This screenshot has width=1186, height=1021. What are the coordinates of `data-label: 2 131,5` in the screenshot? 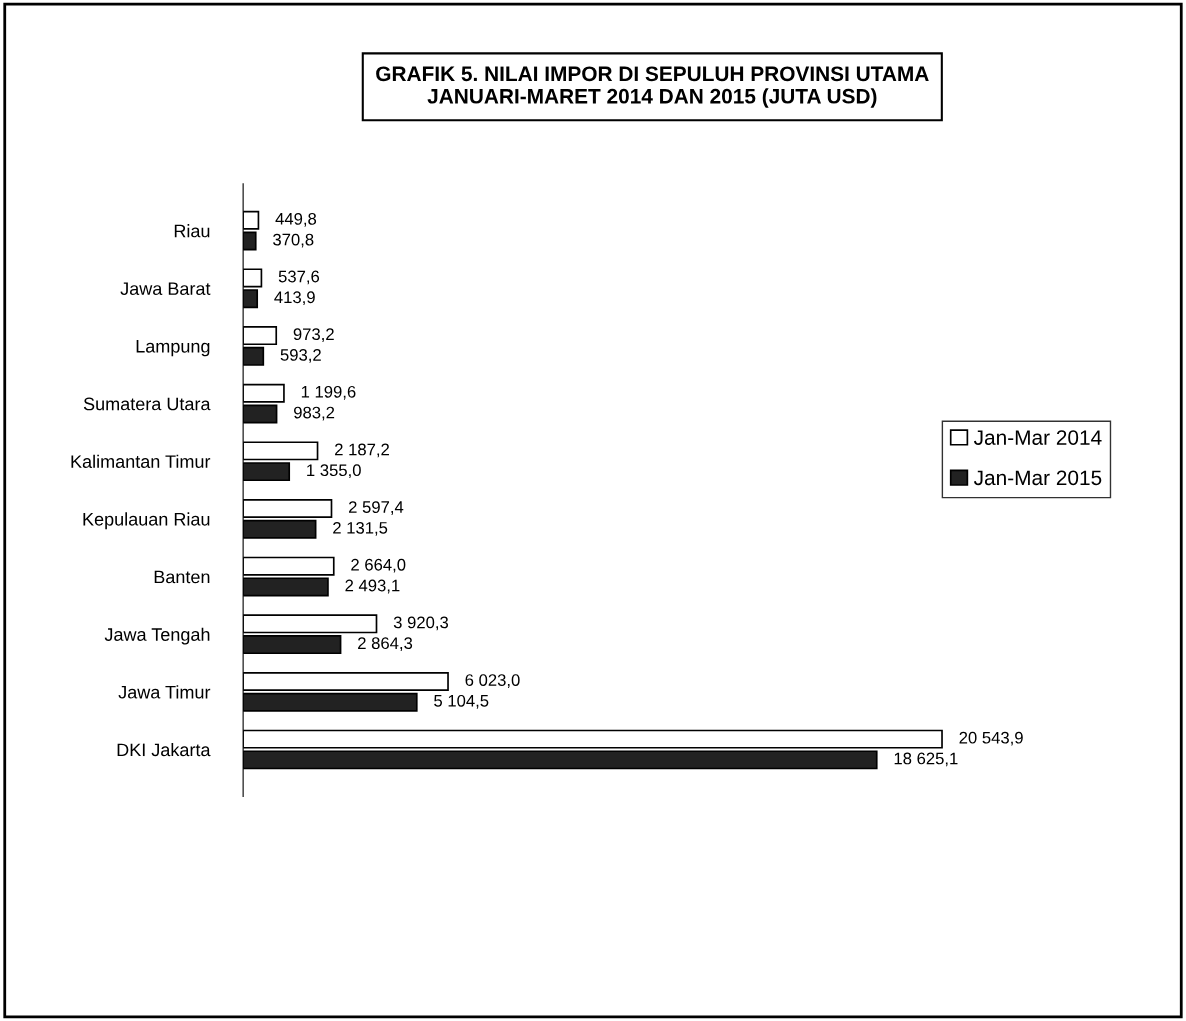 It's located at (360, 528).